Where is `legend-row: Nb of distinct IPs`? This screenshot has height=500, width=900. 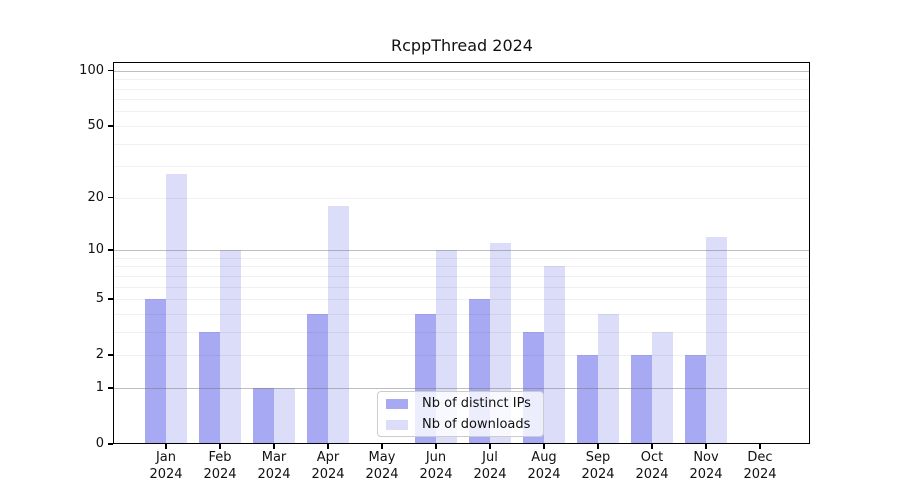
legend-row: Nb of distinct IPs is located at coordinates (460, 404).